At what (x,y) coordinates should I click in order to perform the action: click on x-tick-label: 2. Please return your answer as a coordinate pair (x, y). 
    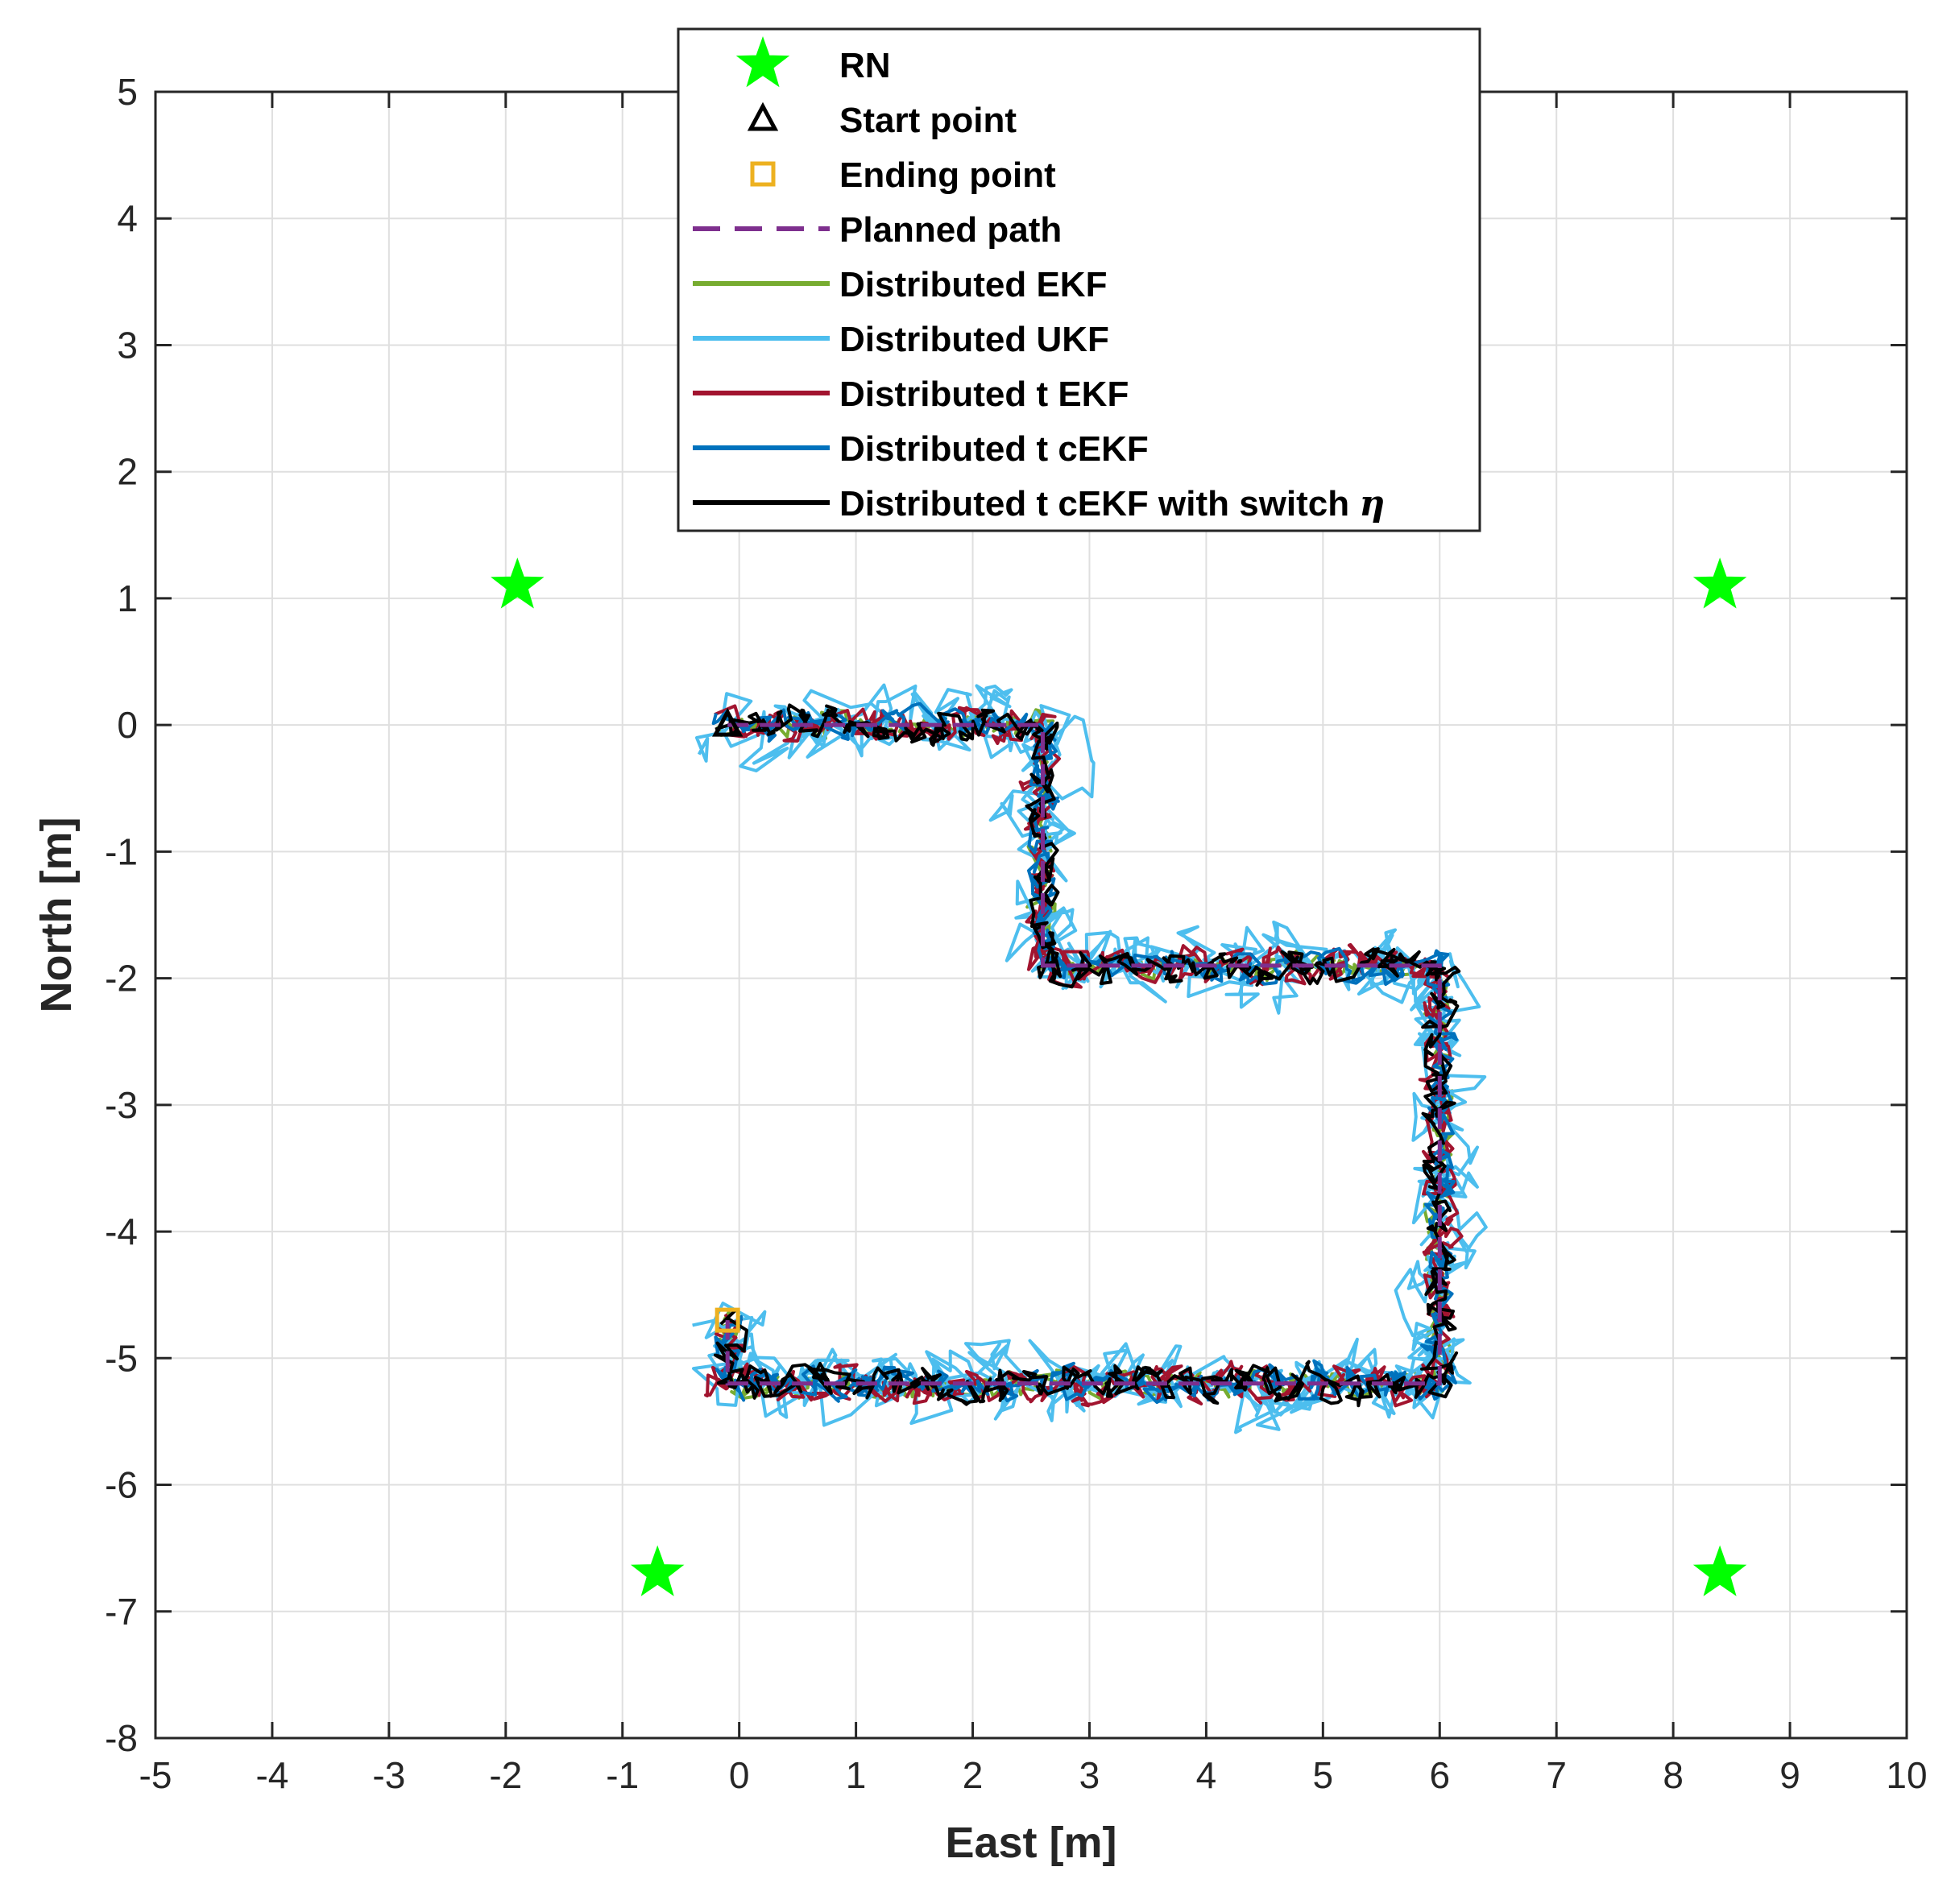
    Looking at the image, I should click on (974, 1775).